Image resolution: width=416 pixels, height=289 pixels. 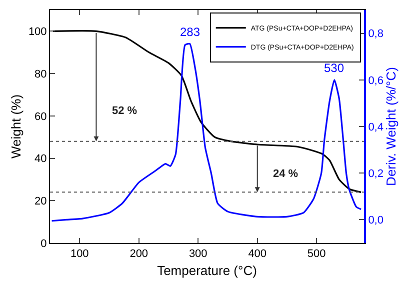 What do you see at coordinates (376, 127) in the screenshot?
I see `y2-tick-label: 0,4` at bounding box center [376, 127].